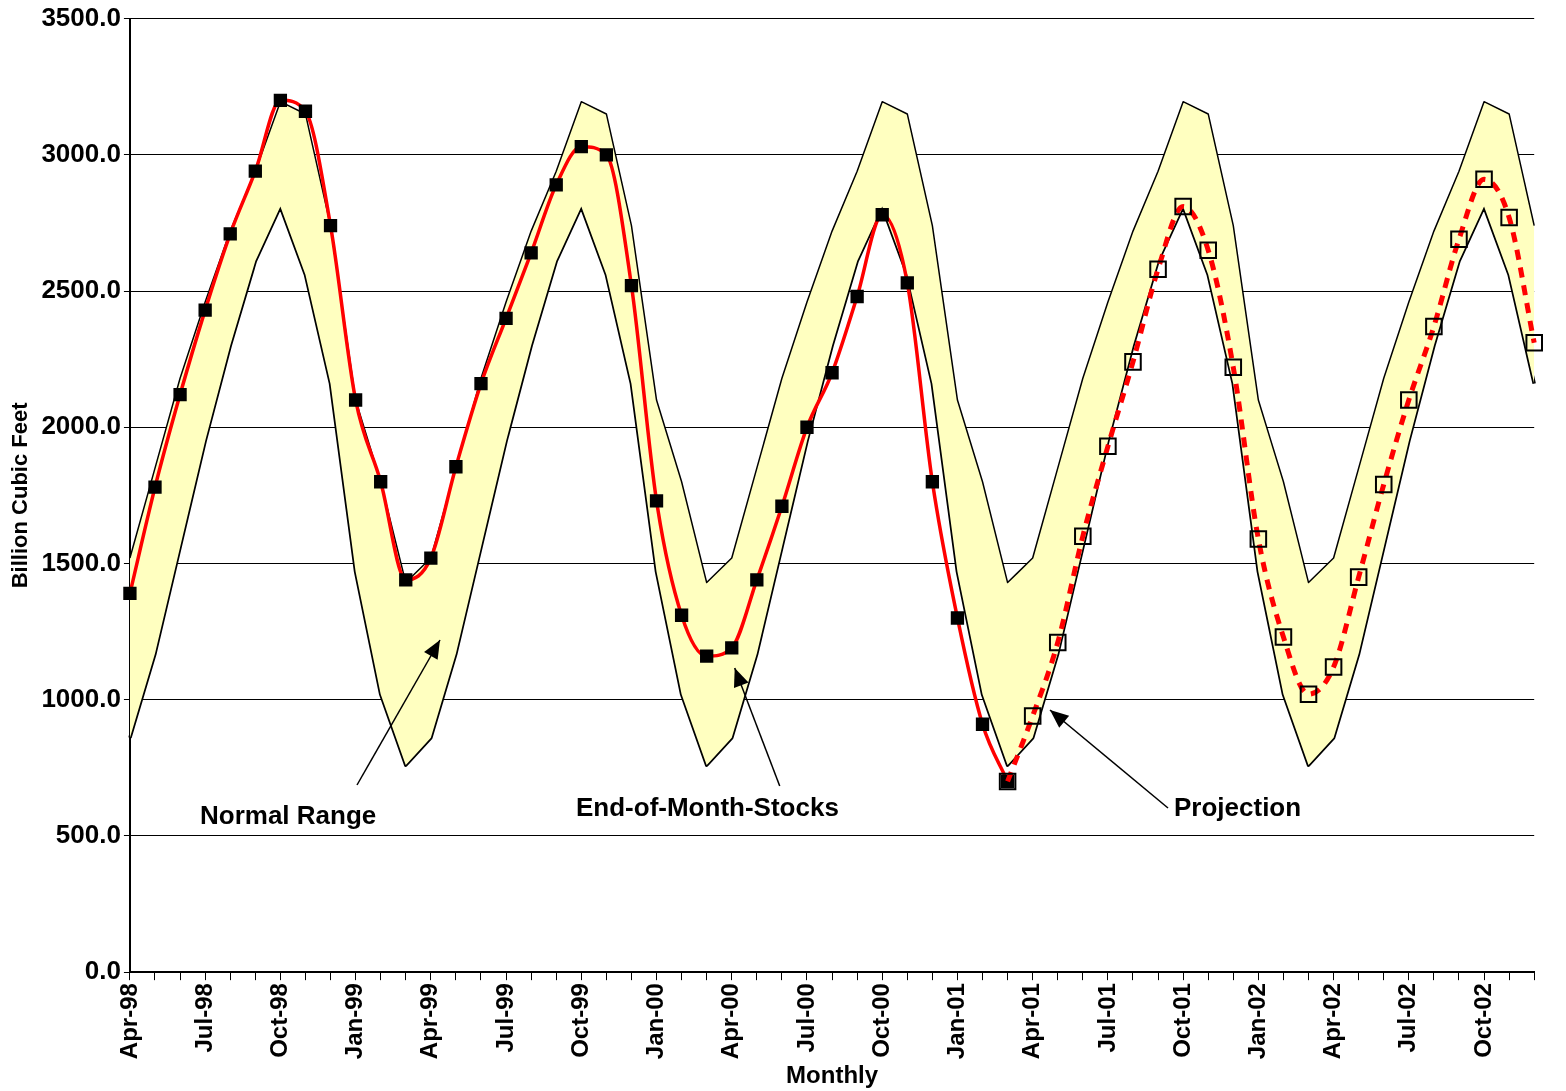 The image size is (1566, 1091). Describe the element at coordinates (288, 815) in the screenshot. I see `annotation: Normal Range` at that location.